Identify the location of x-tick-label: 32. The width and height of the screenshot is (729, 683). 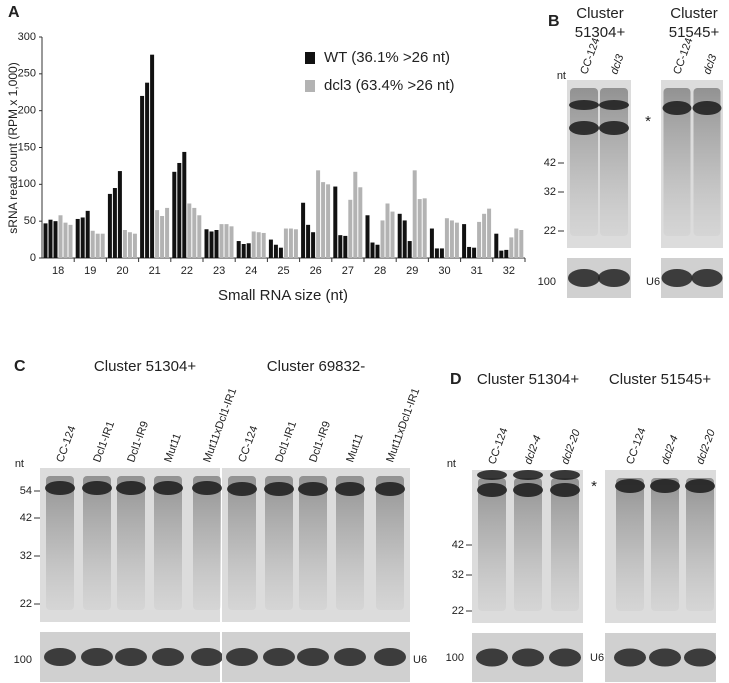
(509, 271).